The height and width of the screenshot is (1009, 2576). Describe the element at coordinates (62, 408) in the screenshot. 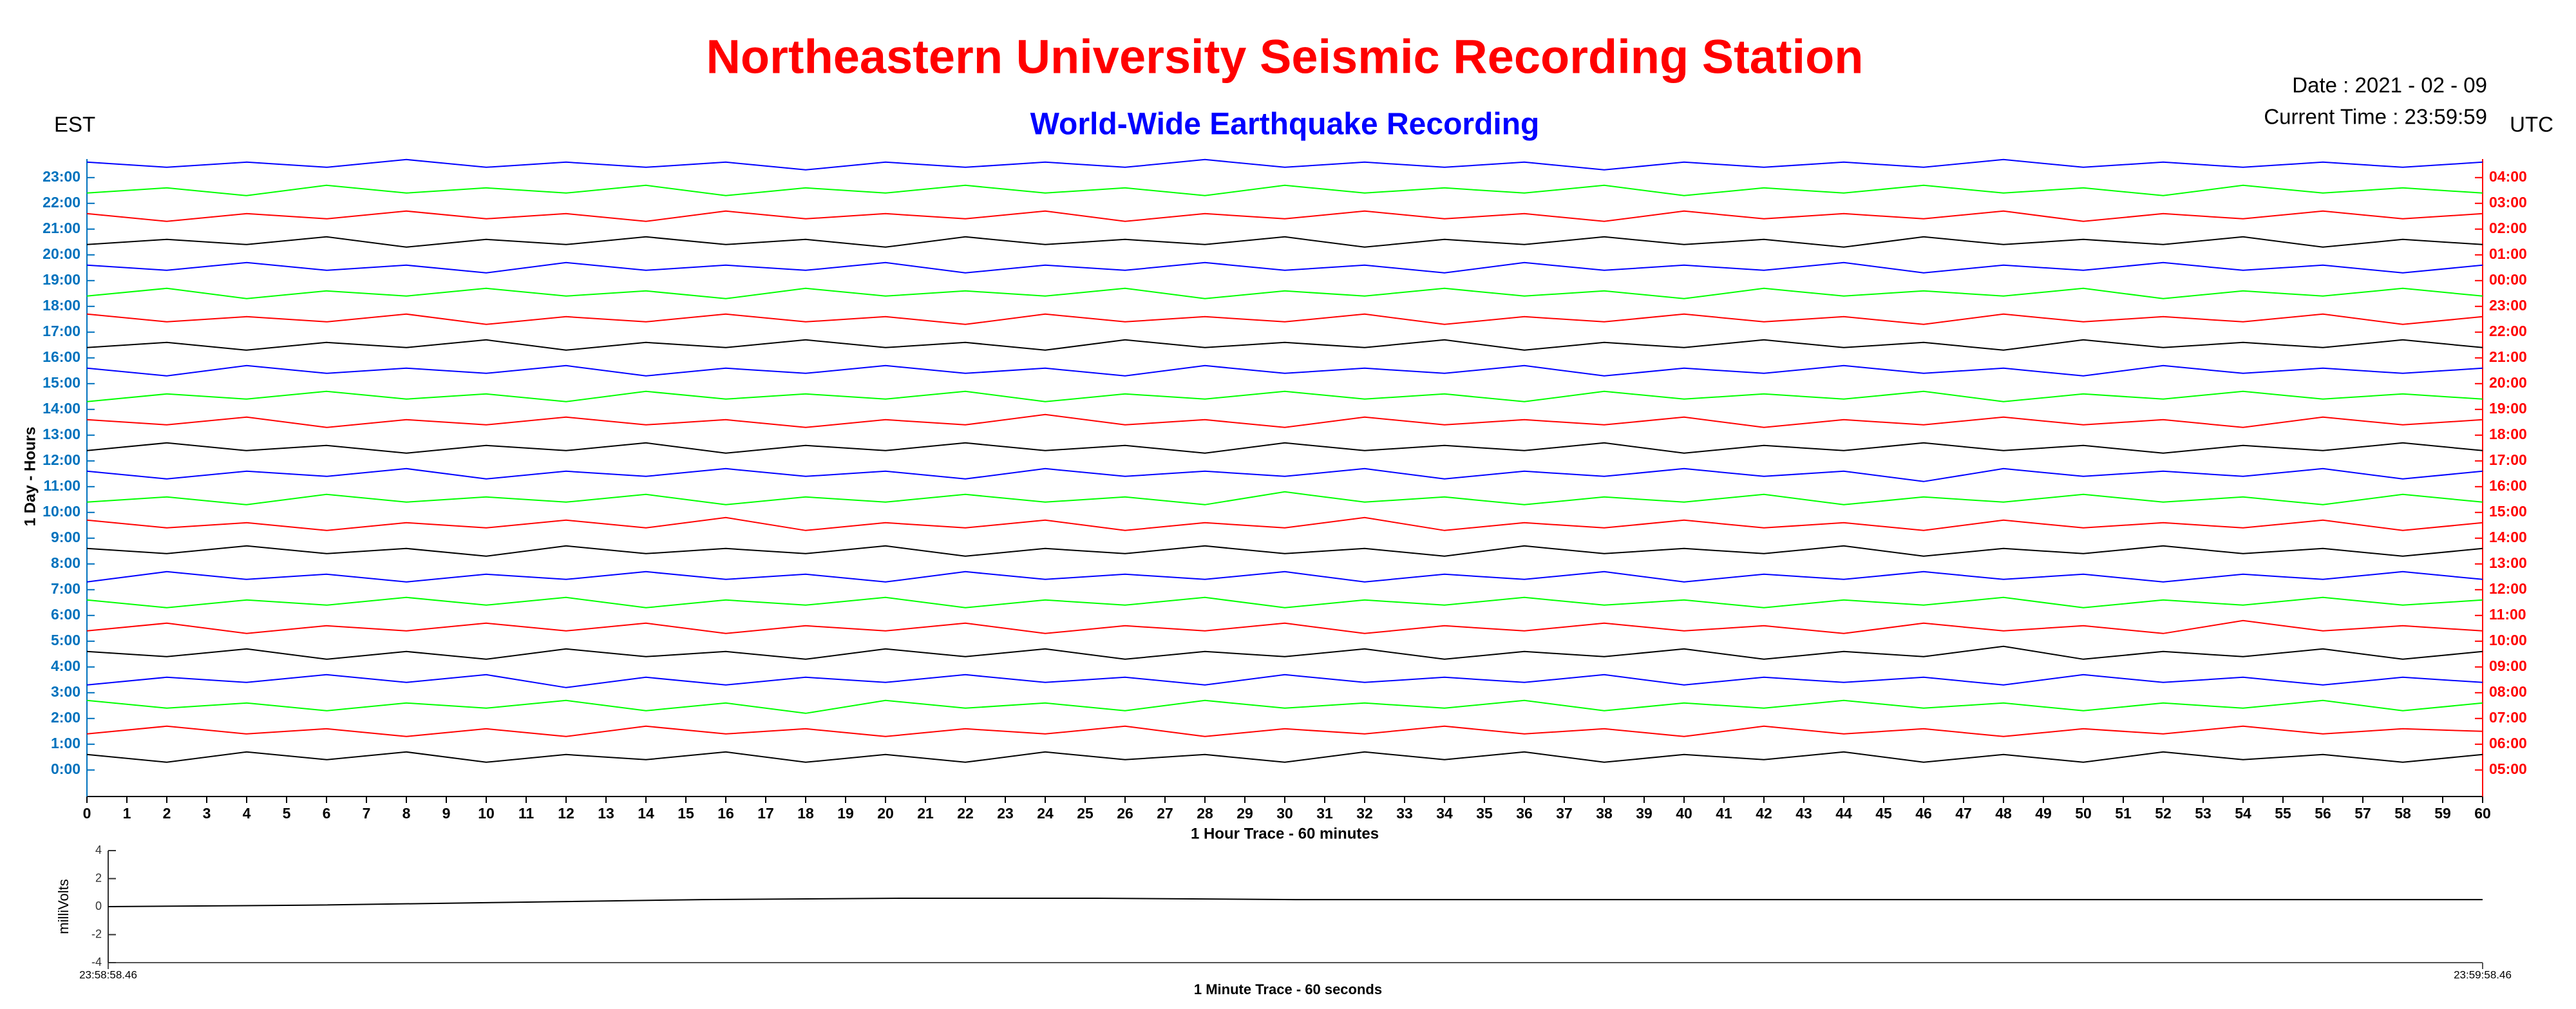

I see `y-tick-label: 14:00` at that location.